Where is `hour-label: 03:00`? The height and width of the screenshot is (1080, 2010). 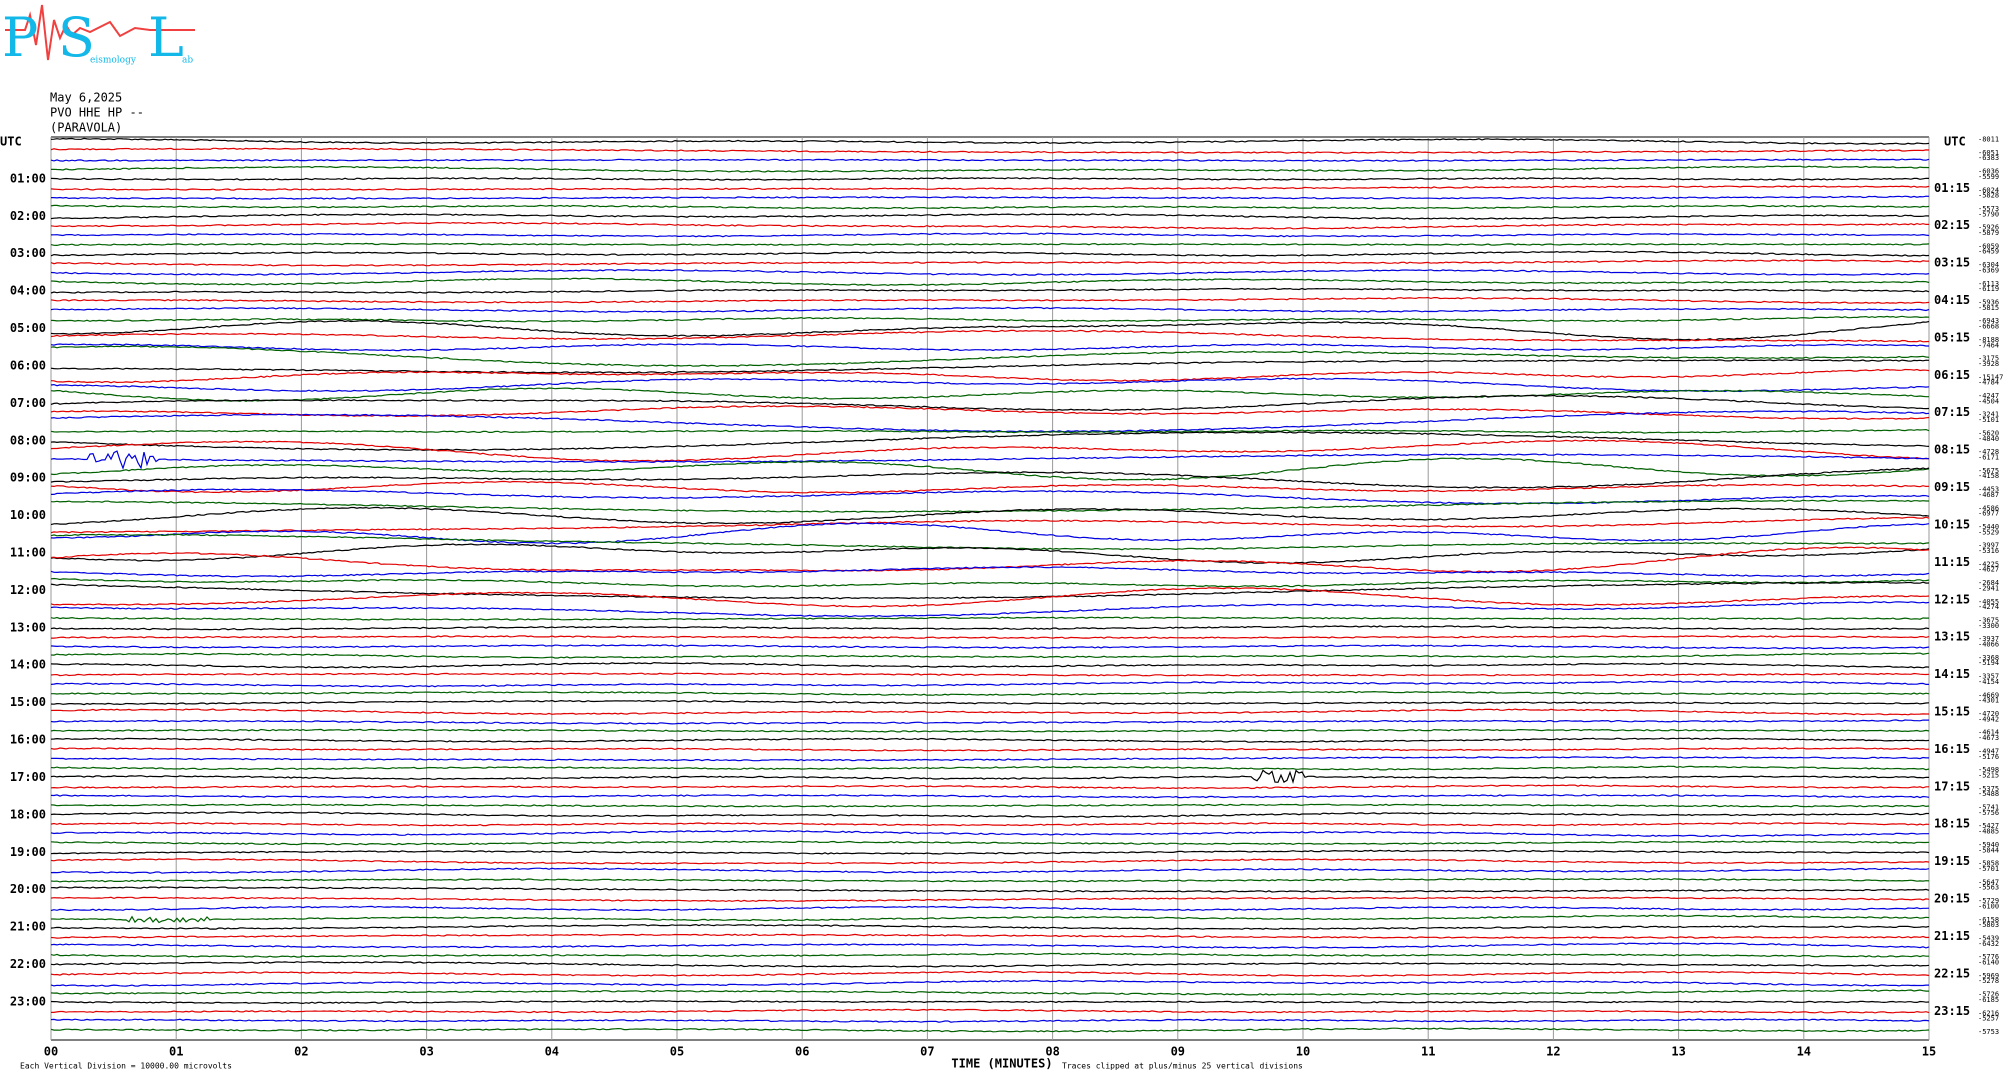 hour-label: 03:00 is located at coordinates (28, 253).